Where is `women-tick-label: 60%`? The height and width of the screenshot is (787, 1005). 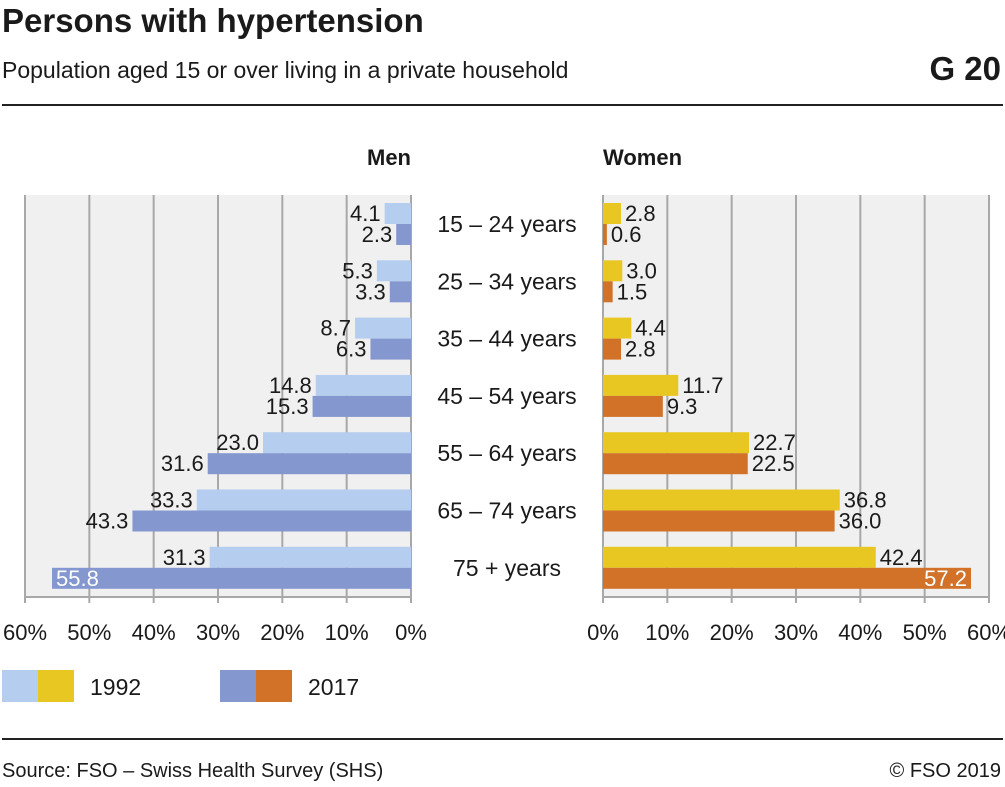
women-tick-label: 60% is located at coordinates (986, 632).